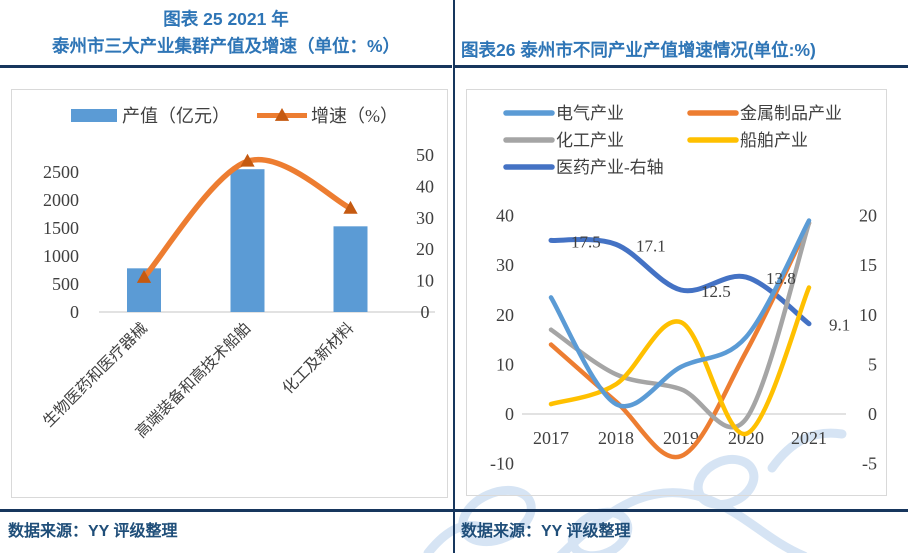  Describe the element at coordinates (61, 172) in the screenshot. I see `svg-text: 2500` at that location.